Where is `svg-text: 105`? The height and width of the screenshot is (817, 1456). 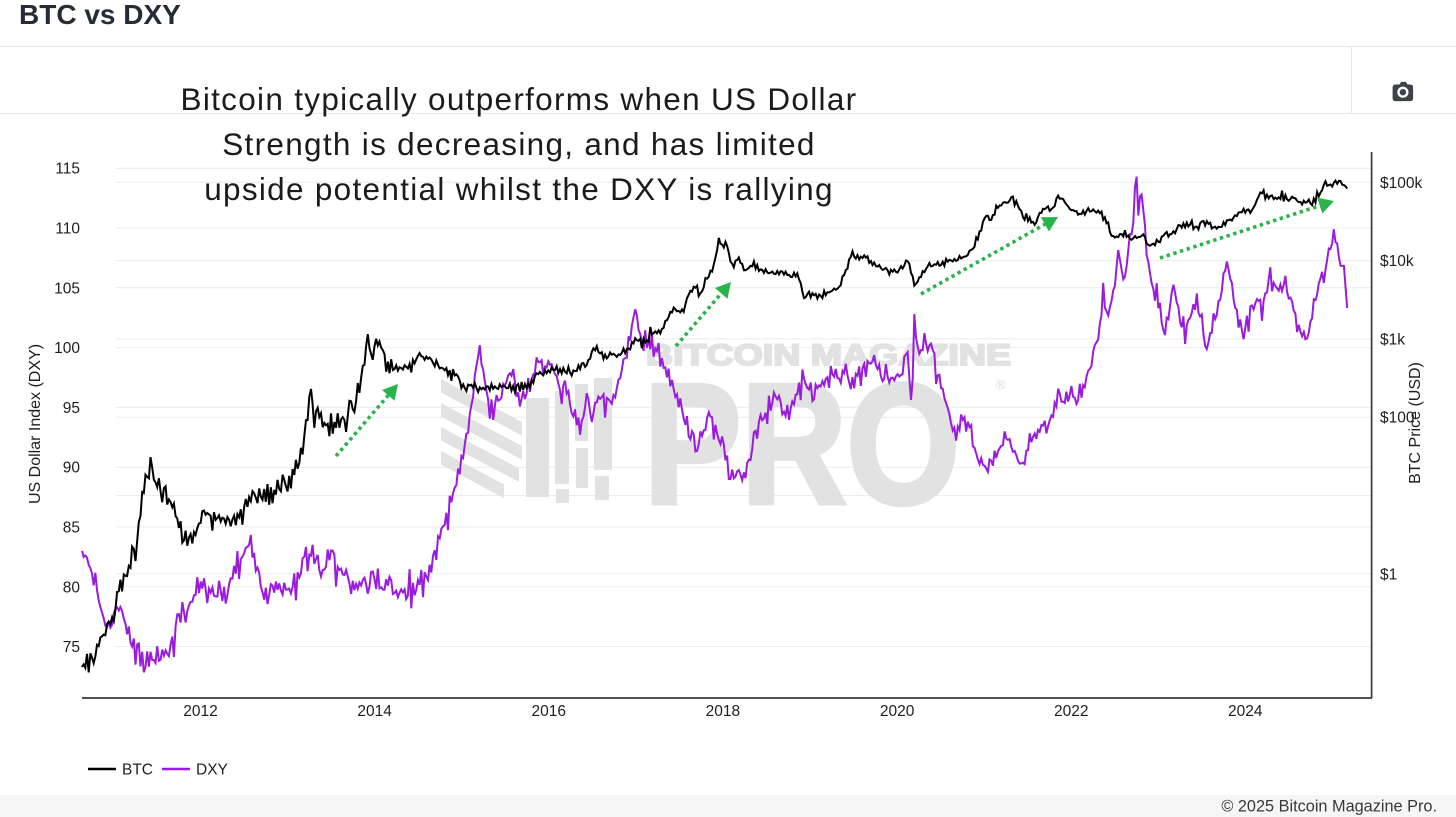
svg-text: 105 is located at coordinates (67, 288).